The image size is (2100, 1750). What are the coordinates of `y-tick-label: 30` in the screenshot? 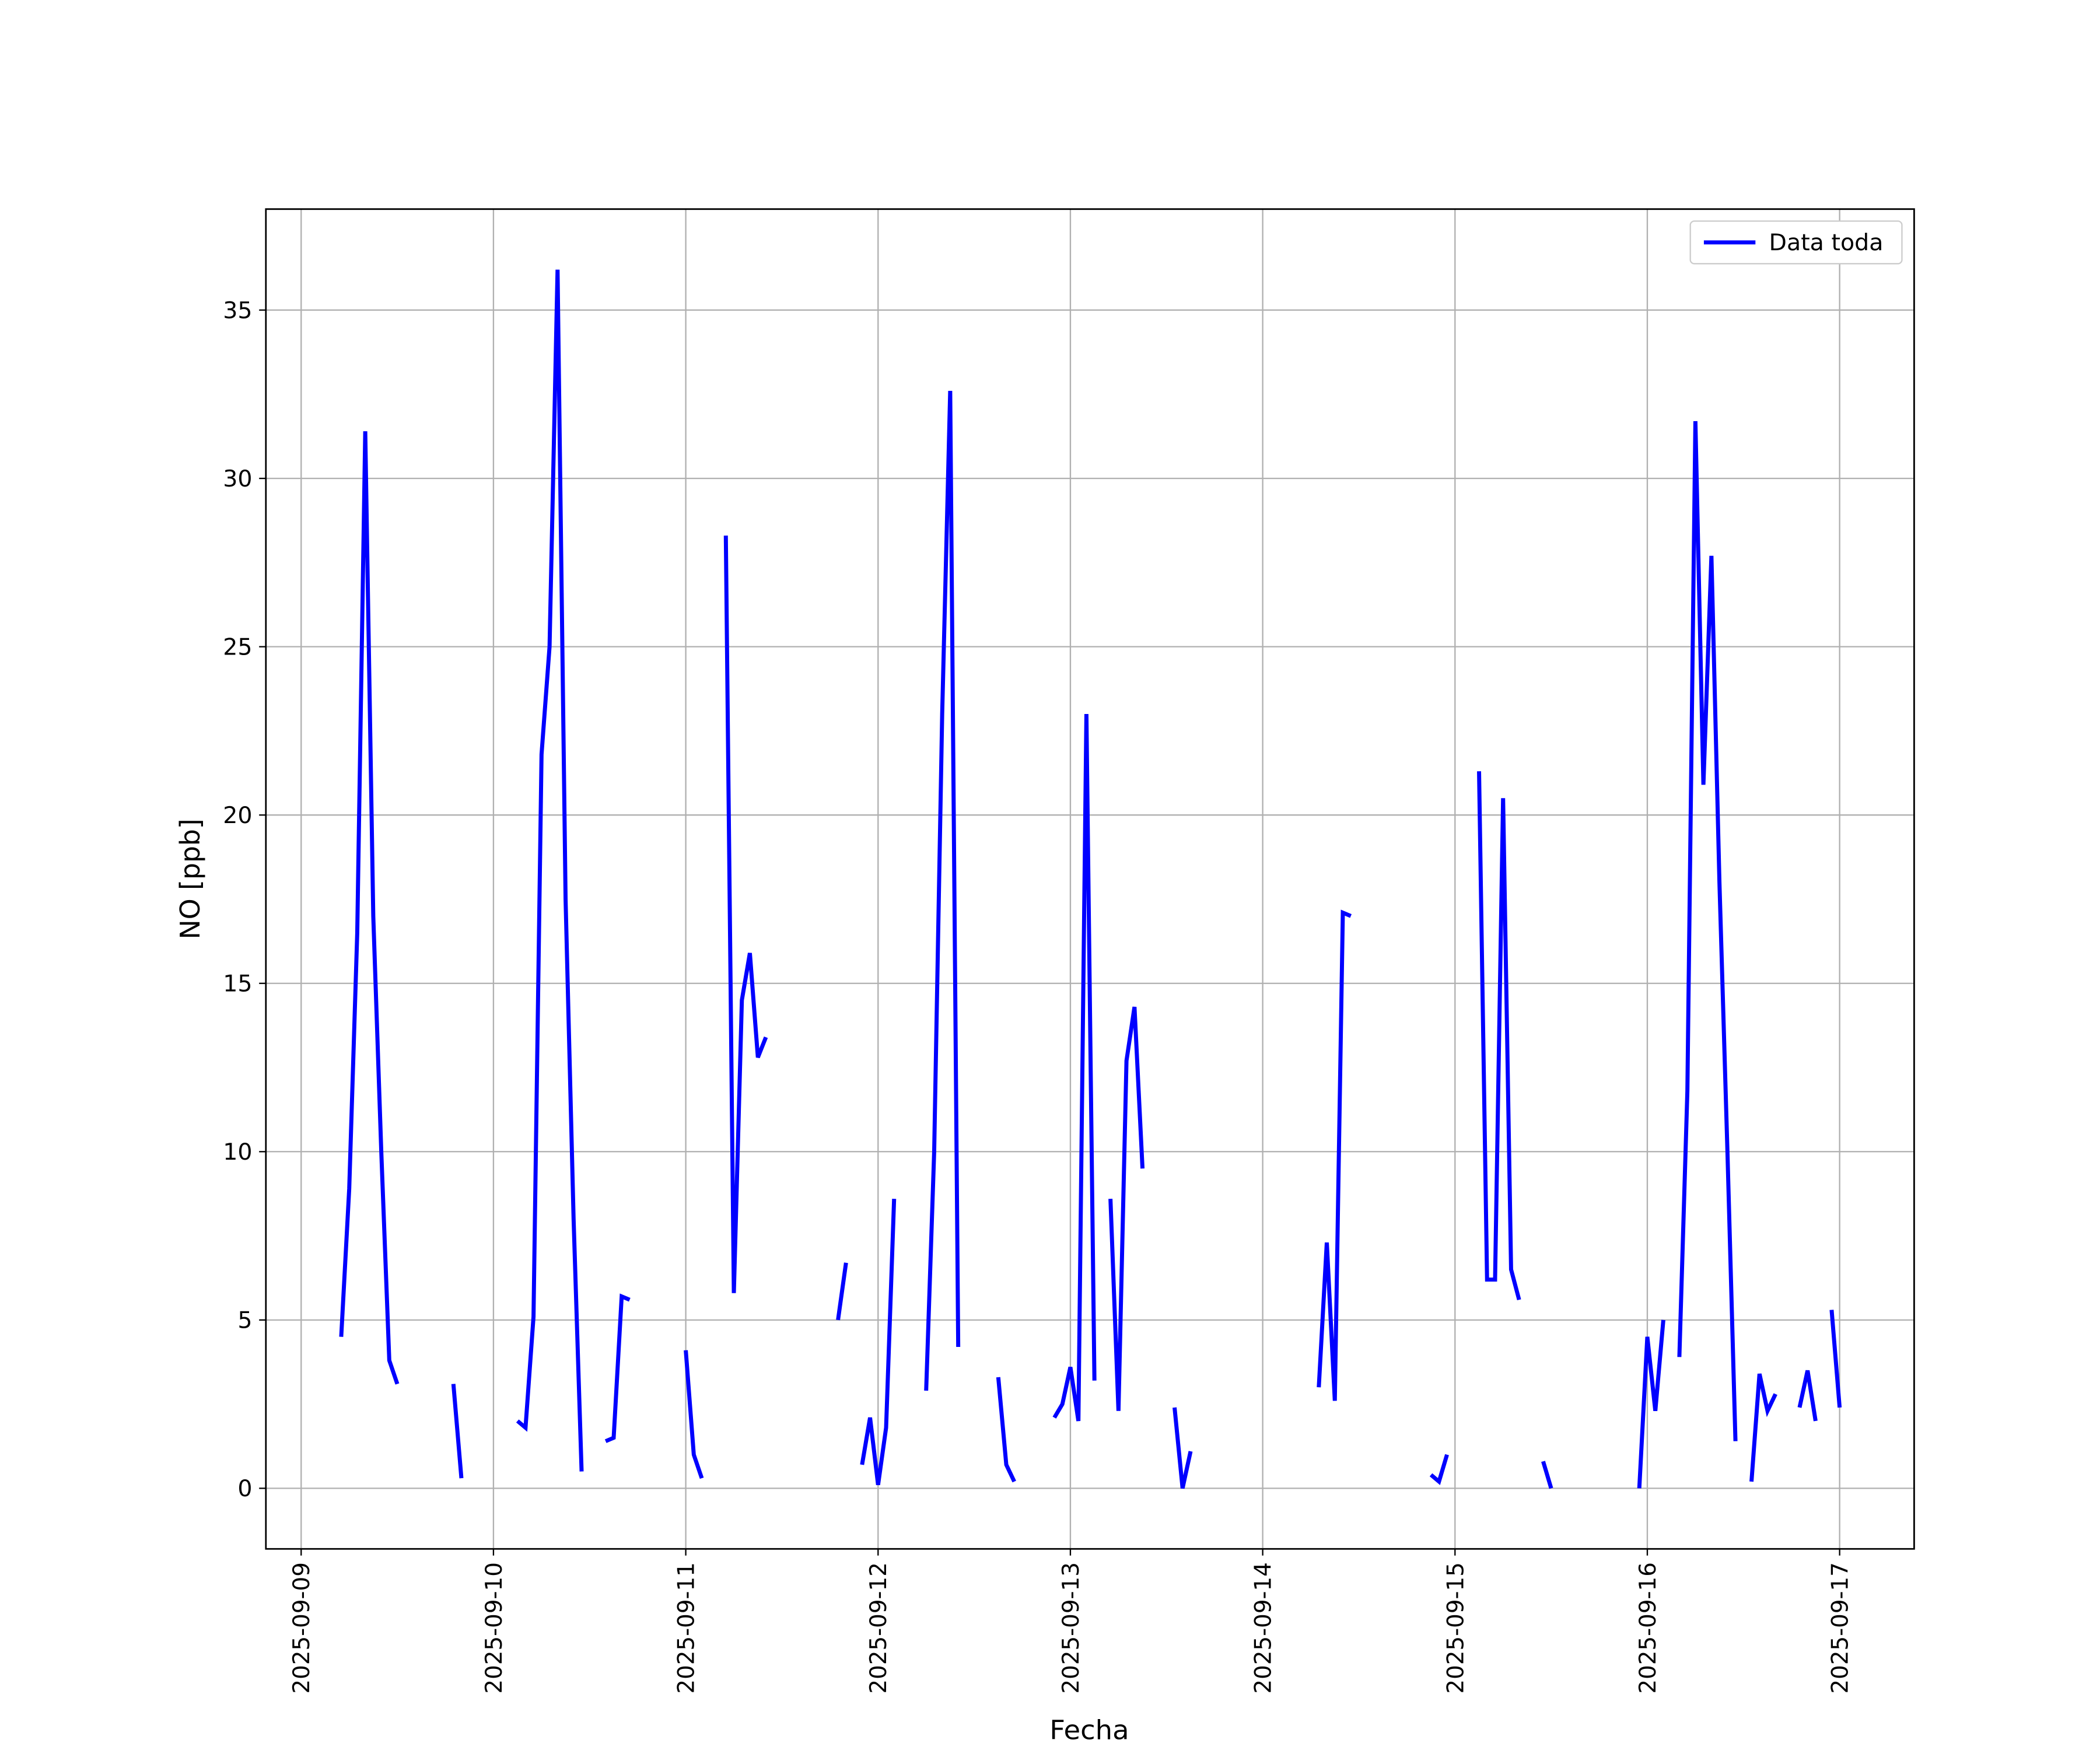 It's located at (237, 479).